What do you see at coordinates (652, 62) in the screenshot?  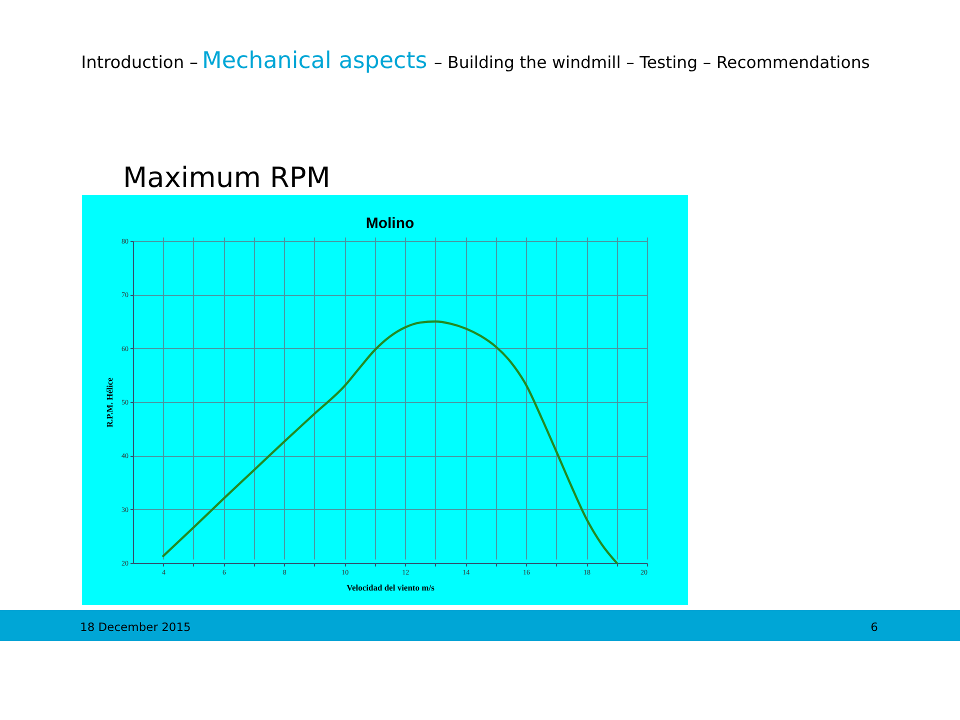 I see `text: – Building the windmill – Testing – Recommendations` at bounding box center [652, 62].